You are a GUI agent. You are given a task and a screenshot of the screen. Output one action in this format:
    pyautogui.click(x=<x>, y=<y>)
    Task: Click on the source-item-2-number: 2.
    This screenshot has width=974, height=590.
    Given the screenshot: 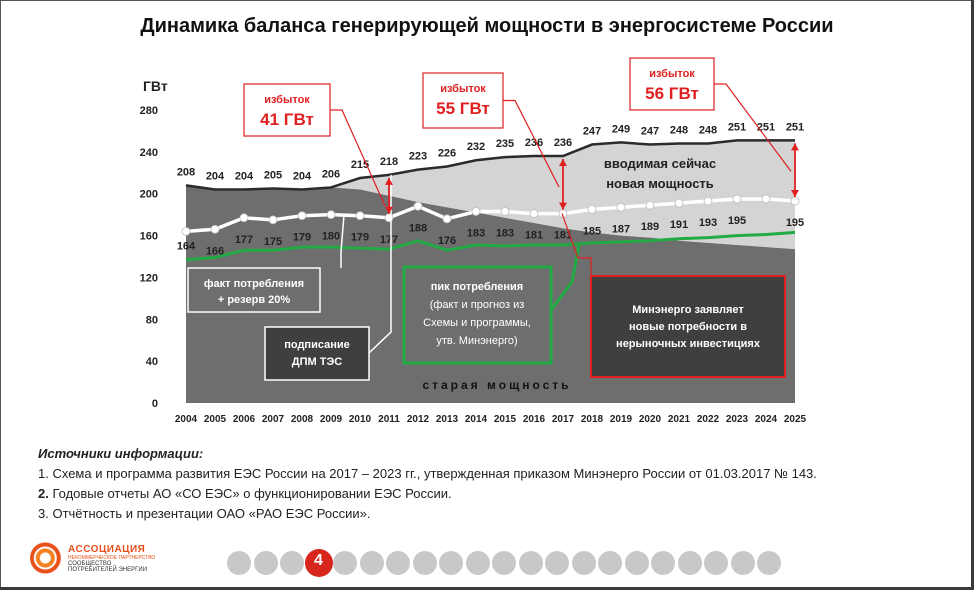 What is the action you would take?
    pyautogui.click(x=43, y=493)
    